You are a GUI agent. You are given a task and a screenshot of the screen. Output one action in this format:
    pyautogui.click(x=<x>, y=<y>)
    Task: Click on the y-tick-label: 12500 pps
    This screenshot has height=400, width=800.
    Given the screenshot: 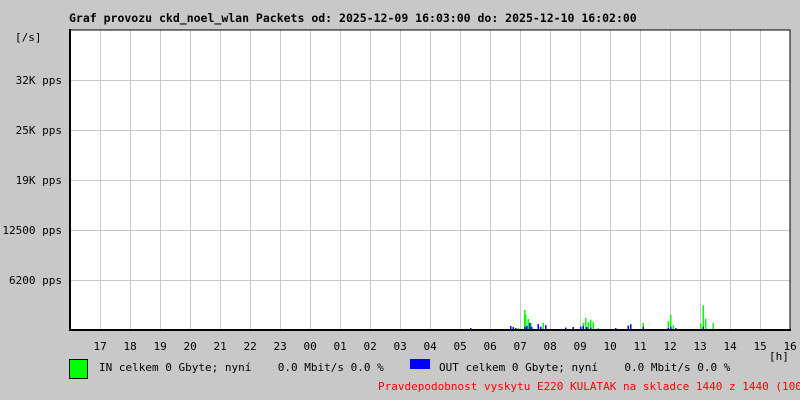 What is the action you would take?
    pyautogui.click(x=32, y=230)
    